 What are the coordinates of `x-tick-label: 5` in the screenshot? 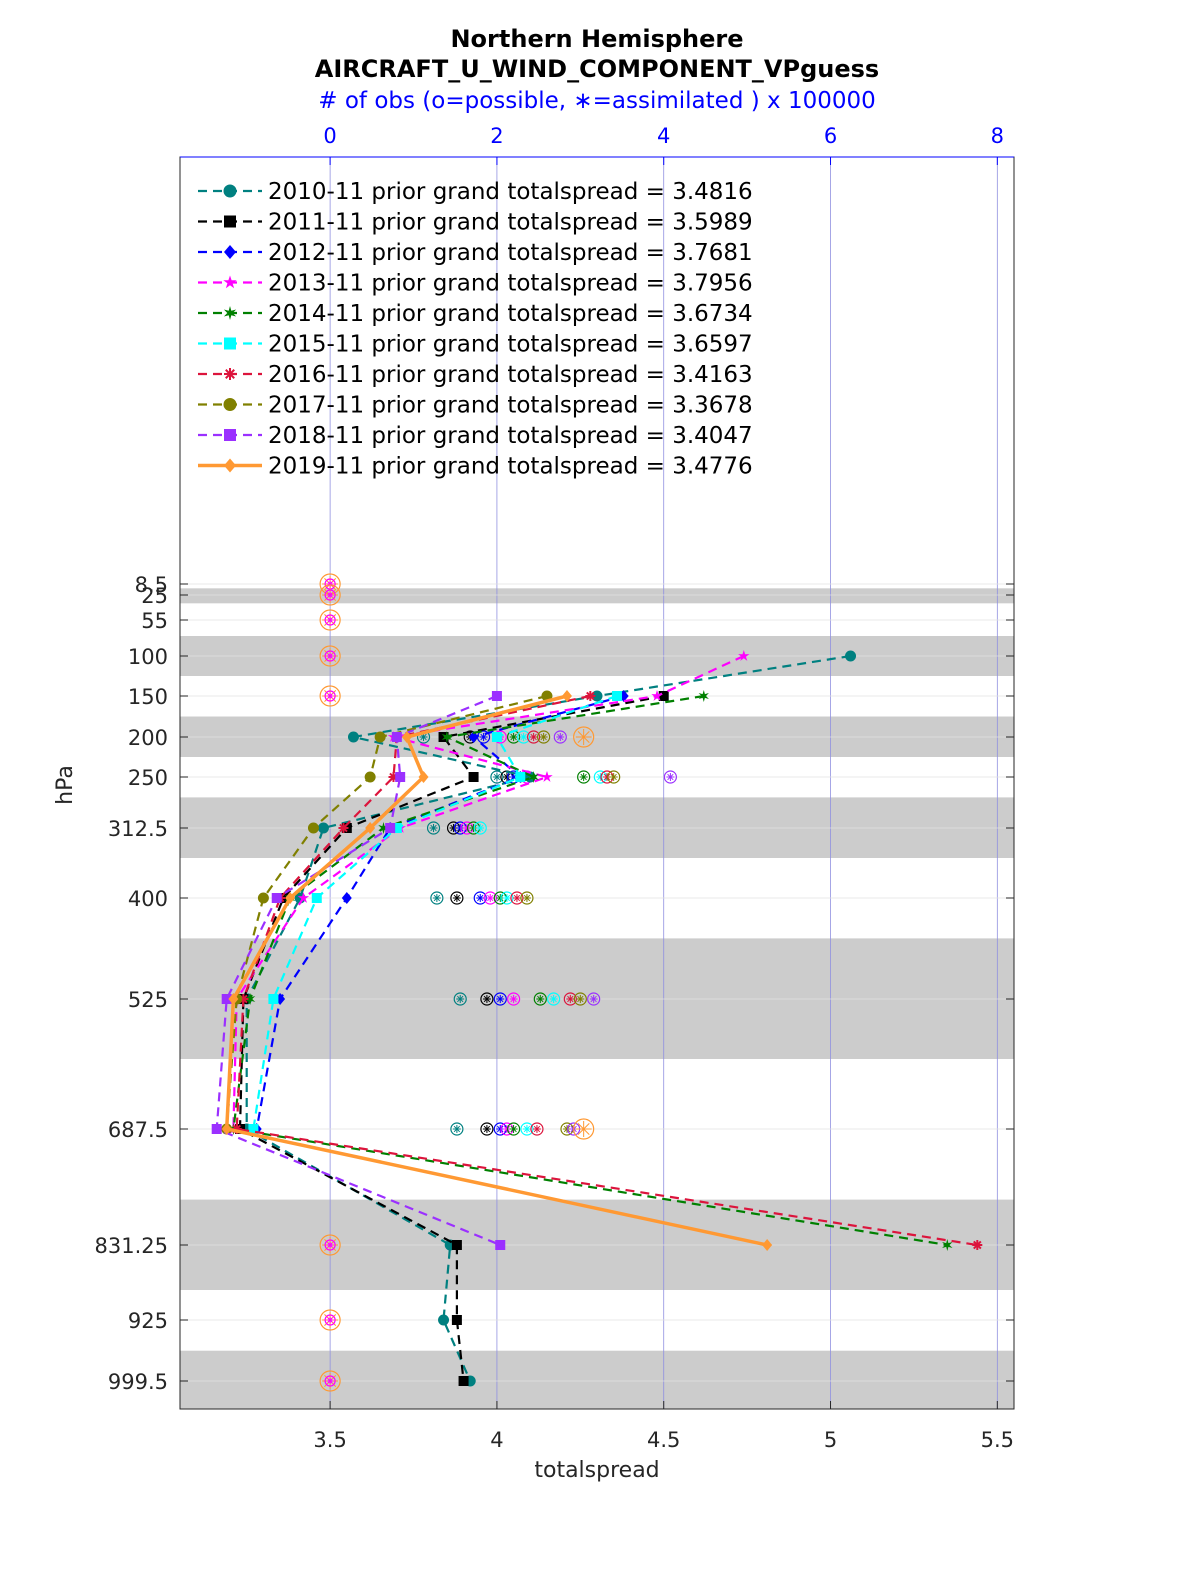 It's located at (830, 1440).